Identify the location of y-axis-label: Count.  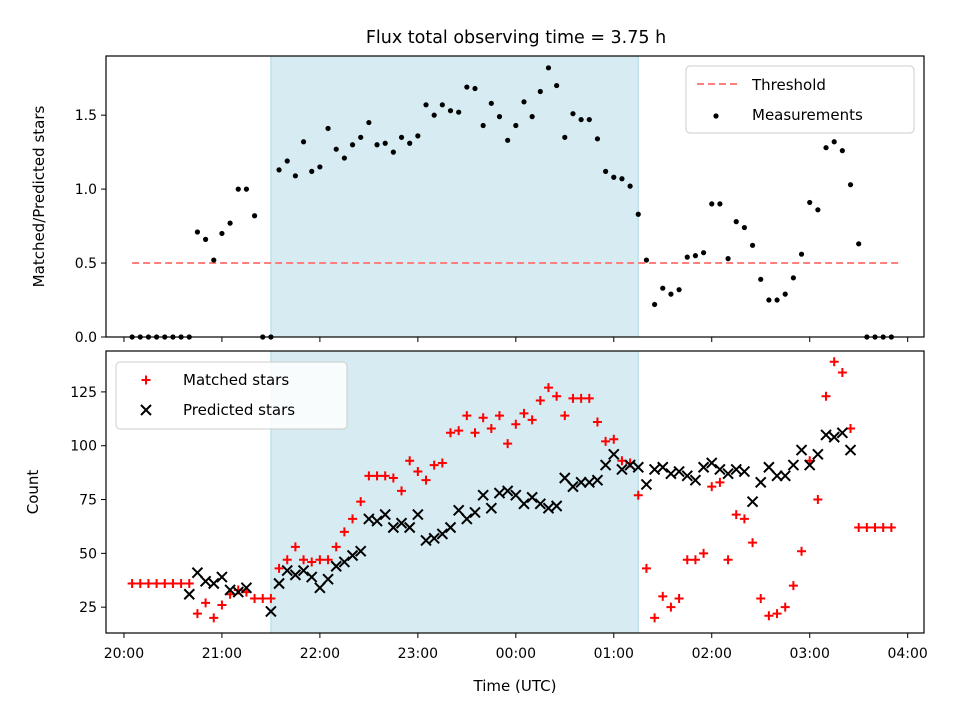
(33, 492).